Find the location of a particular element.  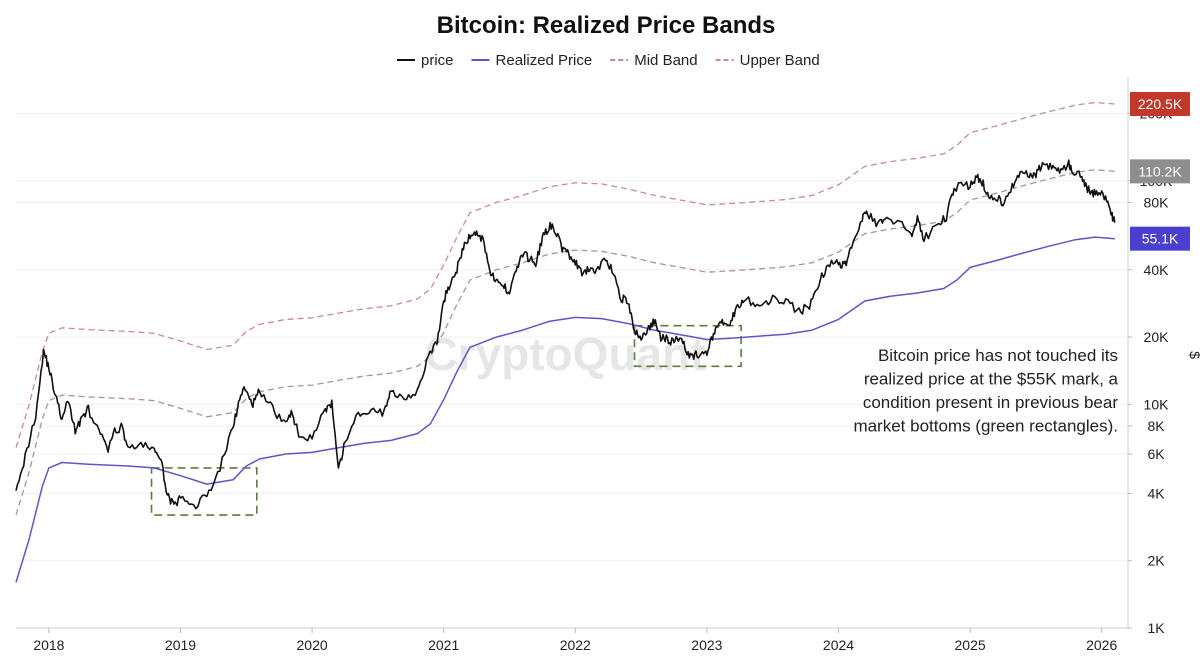

x-tick-label: 2023 is located at coordinates (706, 645).